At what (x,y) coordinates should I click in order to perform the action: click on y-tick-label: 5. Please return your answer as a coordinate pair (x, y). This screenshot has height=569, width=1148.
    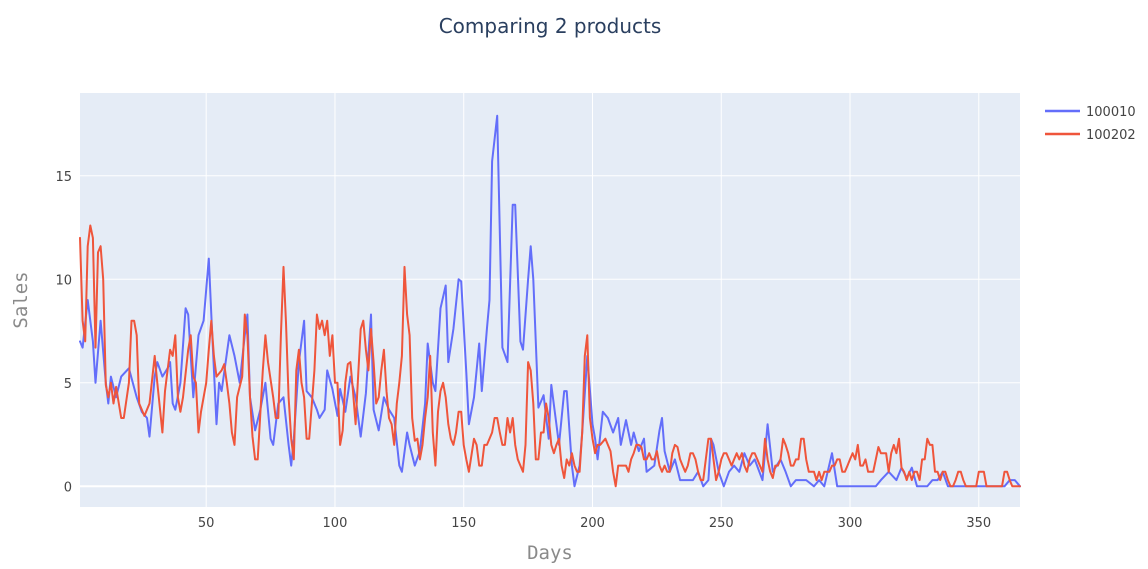
    Looking at the image, I should click on (68, 384).